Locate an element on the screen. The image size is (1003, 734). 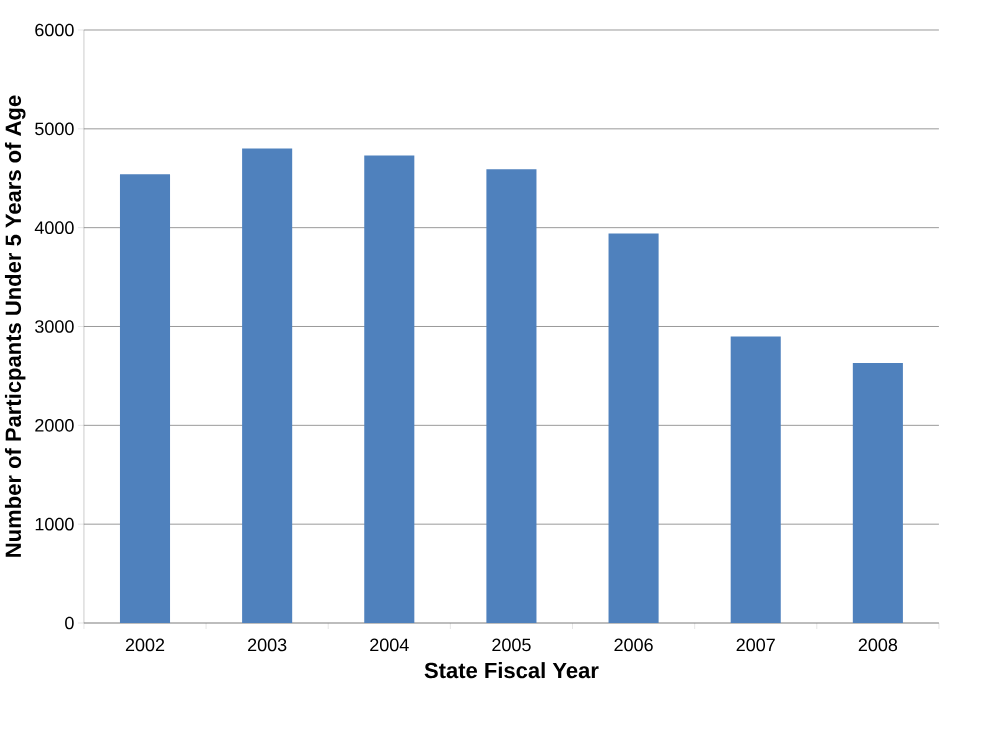
y-tick-label: 3000 is located at coordinates (54, 326).